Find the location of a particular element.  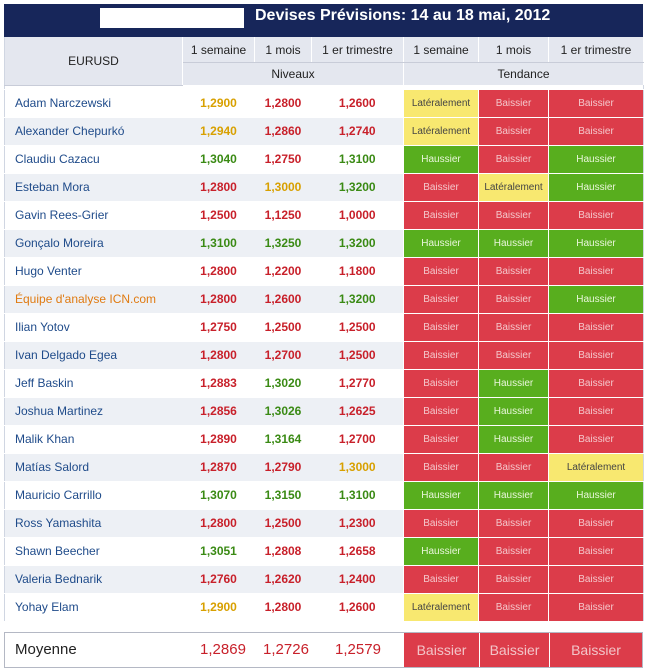

level-month: 1,2600 is located at coordinates (283, 298).